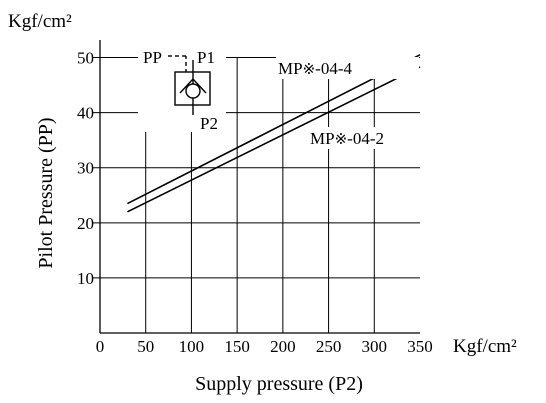 Image resolution: width=546 pixels, height=403 pixels. What do you see at coordinates (283, 346) in the screenshot?
I see `x-tick-label: 200` at bounding box center [283, 346].